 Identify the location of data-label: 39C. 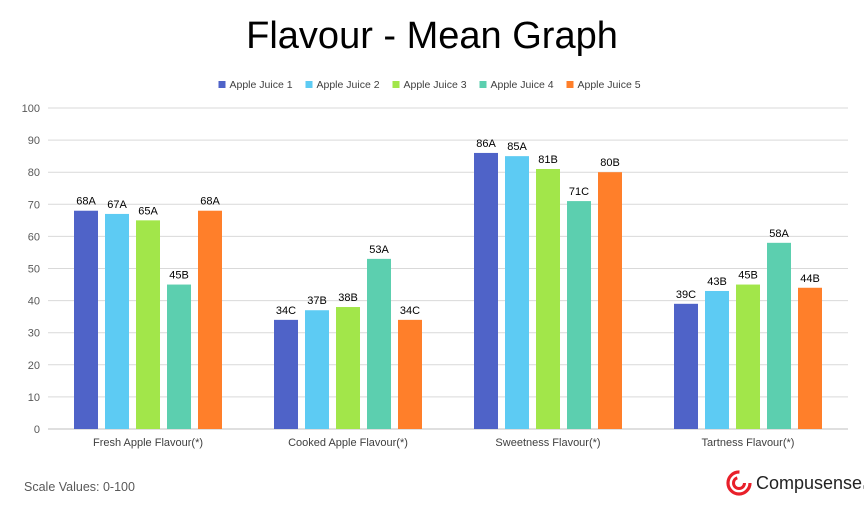
(686, 295).